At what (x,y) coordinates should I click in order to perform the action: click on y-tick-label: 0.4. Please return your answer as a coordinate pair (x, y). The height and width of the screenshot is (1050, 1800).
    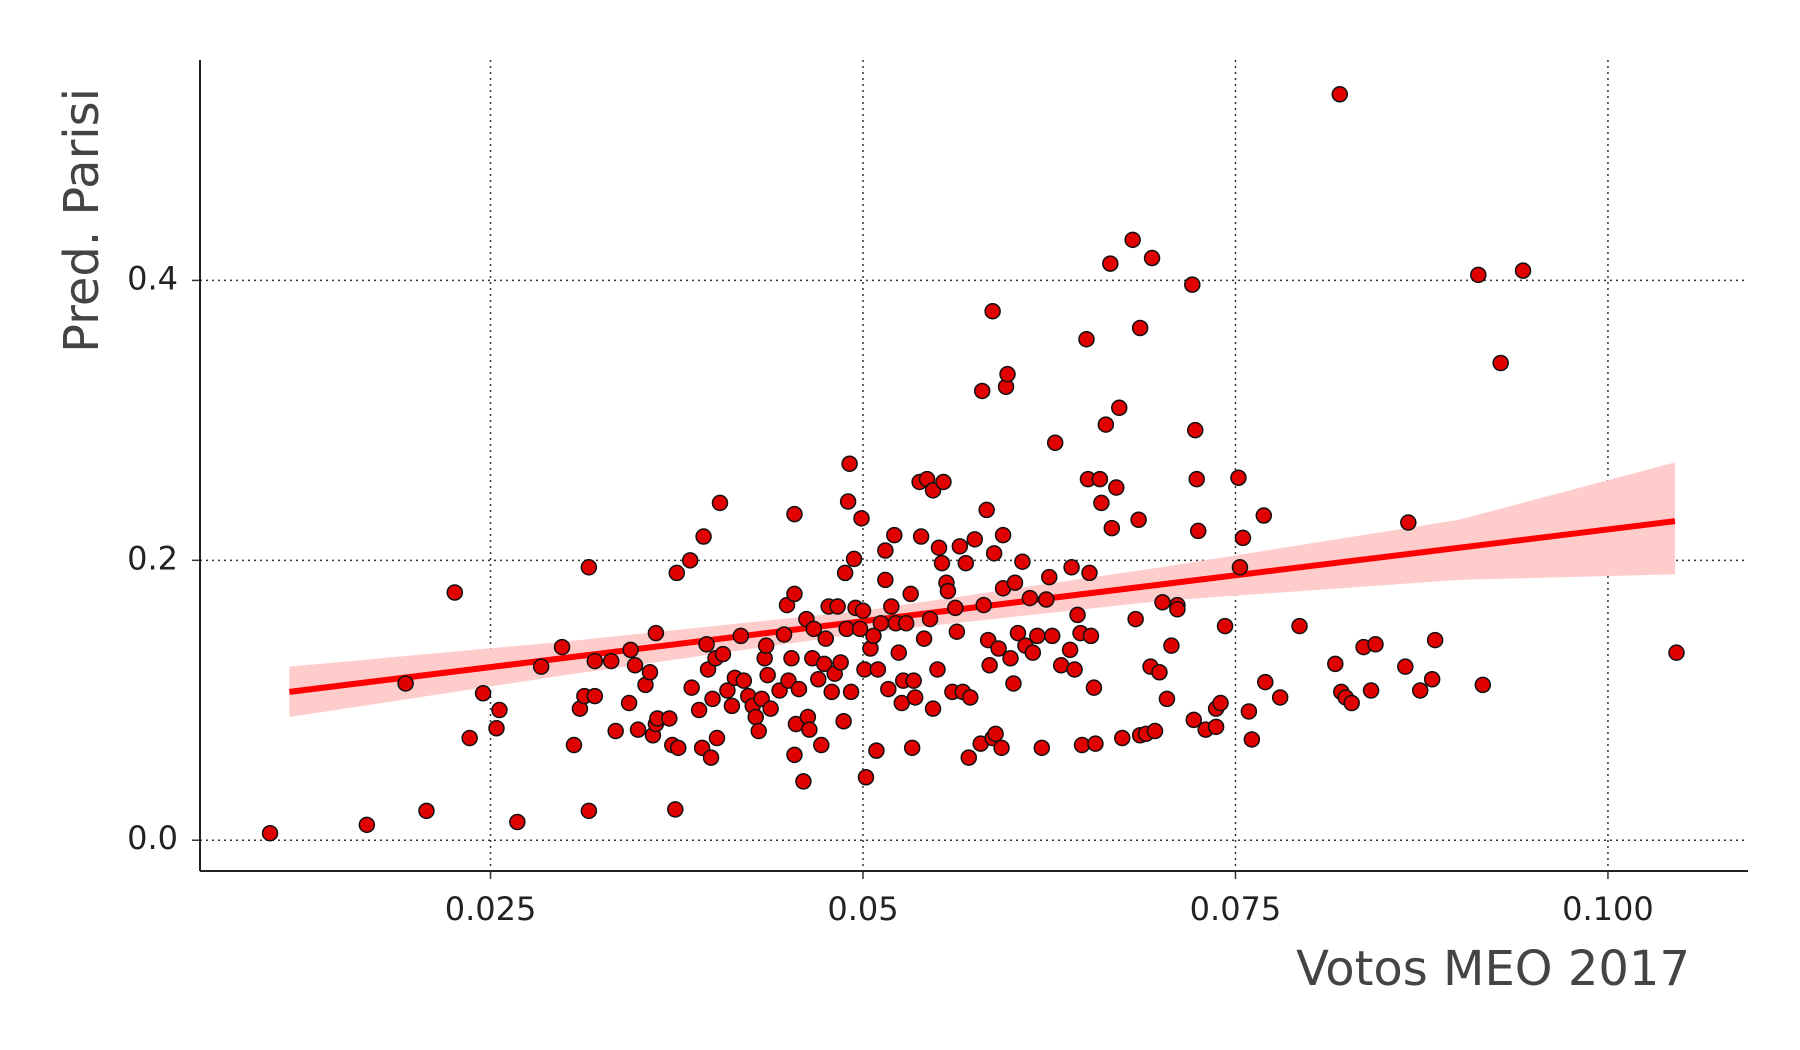
    Looking at the image, I should click on (152, 278).